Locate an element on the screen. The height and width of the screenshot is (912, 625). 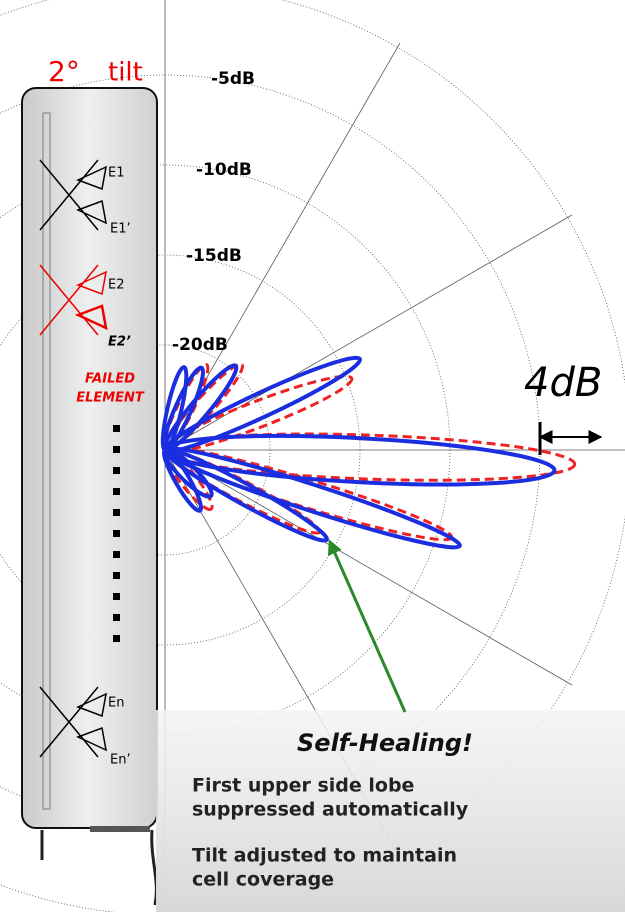
ring-label: -5dB is located at coordinates (233, 79).